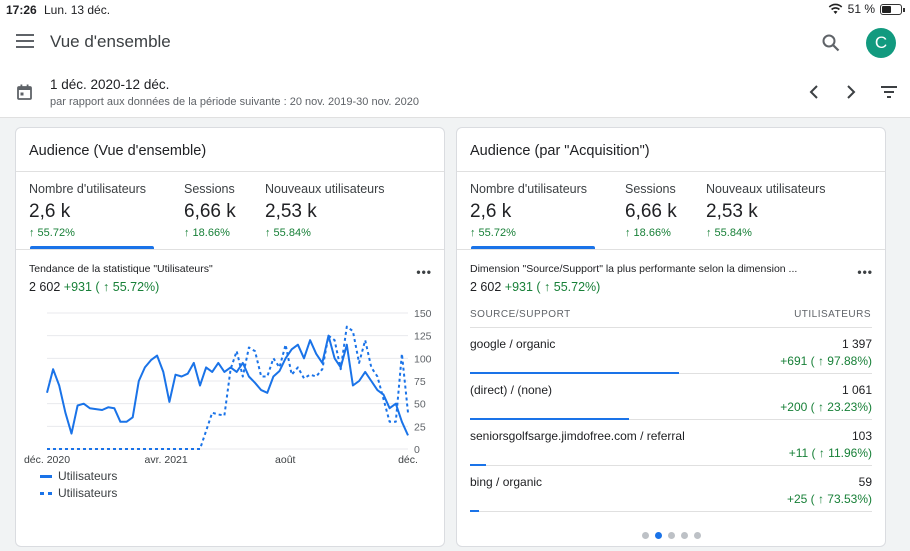 The height and width of the screenshot is (551, 910). What do you see at coordinates (21, 10) in the screenshot?
I see `status-time: 17:26` at bounding box center [21, 10].